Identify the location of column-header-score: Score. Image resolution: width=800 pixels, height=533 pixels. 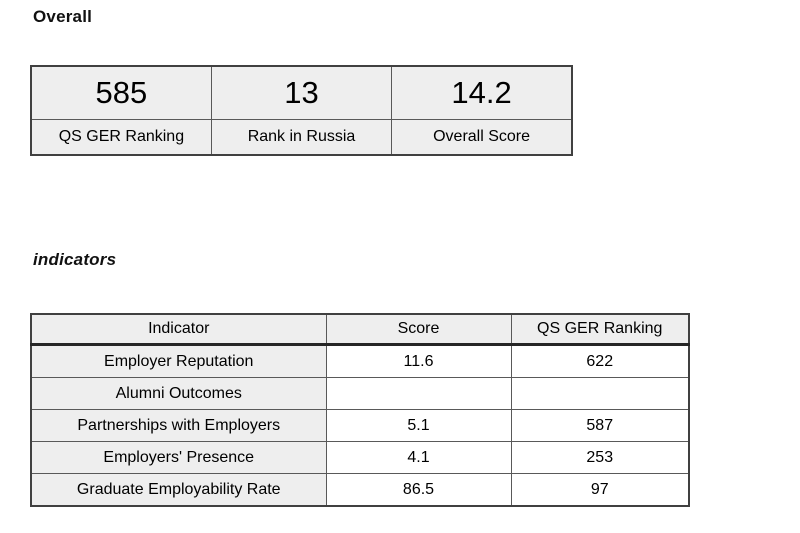
(418, 329).